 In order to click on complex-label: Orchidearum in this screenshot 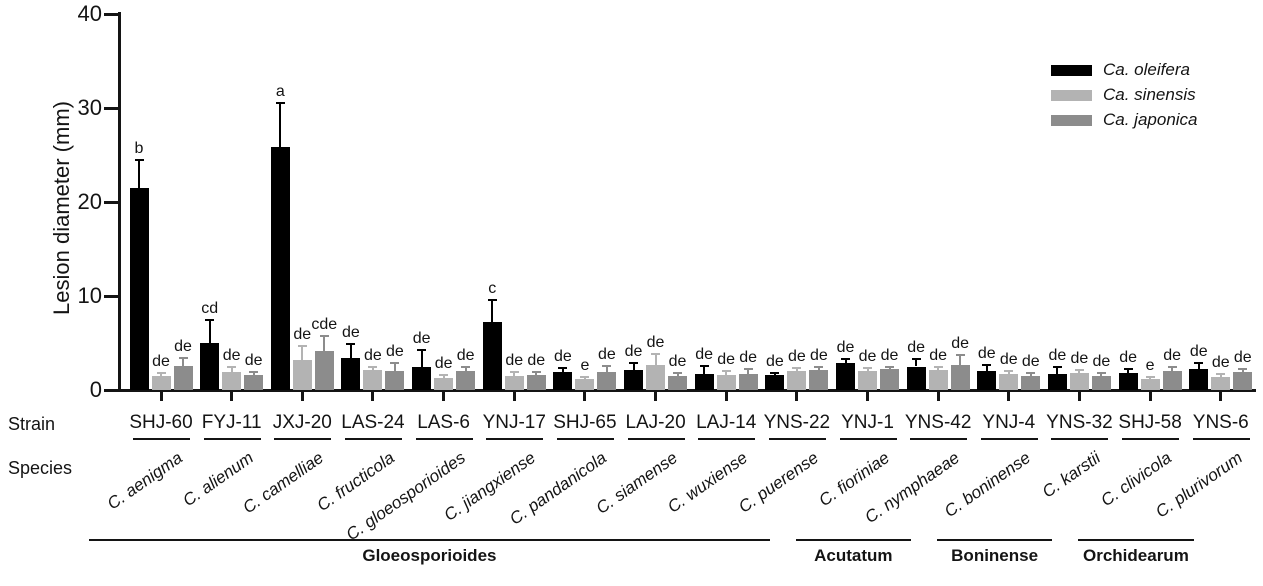, I will do `click(1136, 555)`.